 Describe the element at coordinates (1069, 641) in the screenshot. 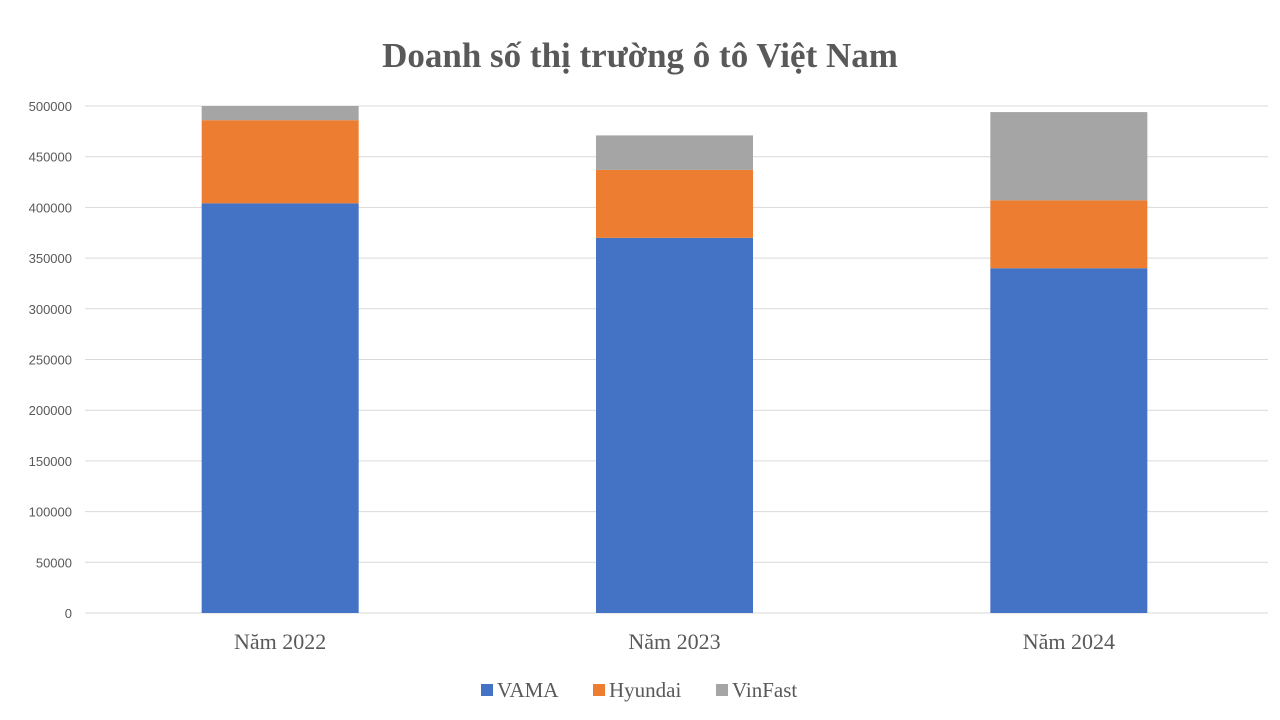

I see `x-tick-label: Năm 2024` at that location.